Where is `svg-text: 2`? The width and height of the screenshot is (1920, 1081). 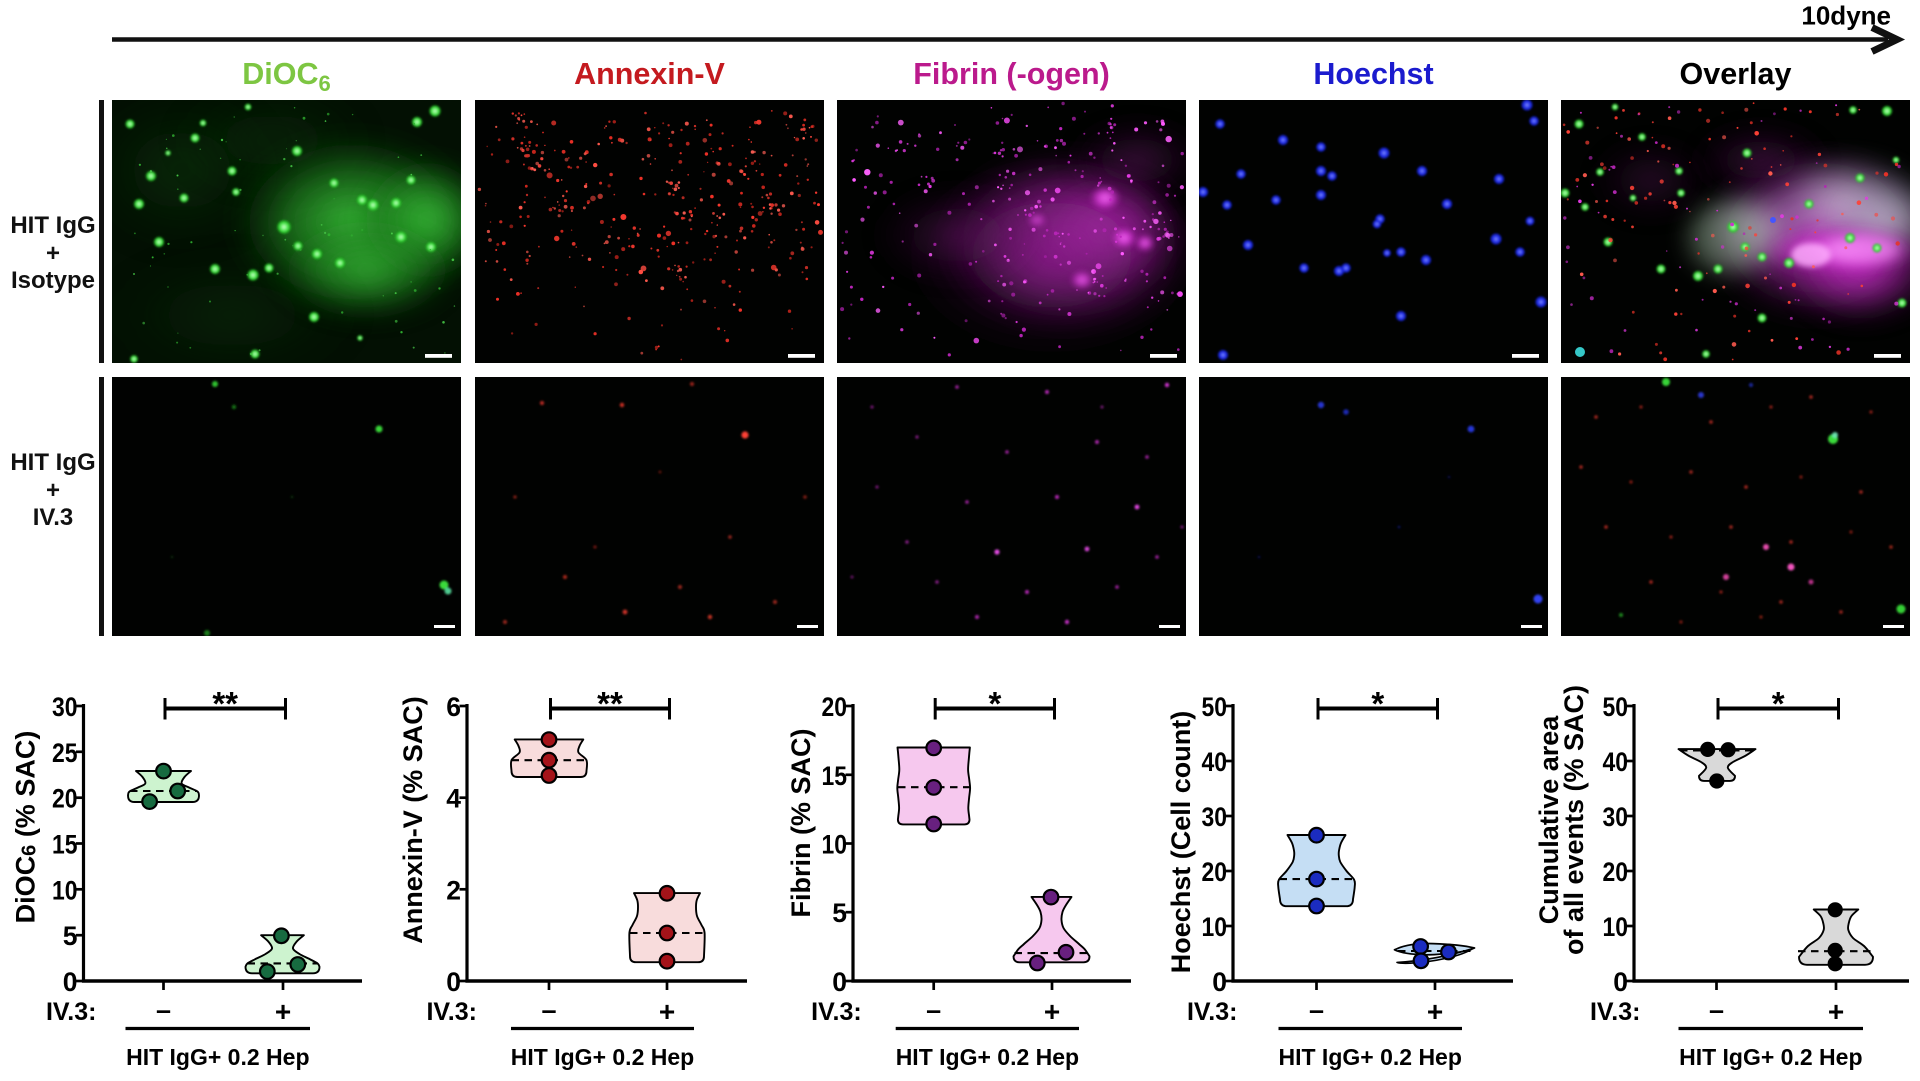 svg-text: 2 is located at coordinates (453, 890).